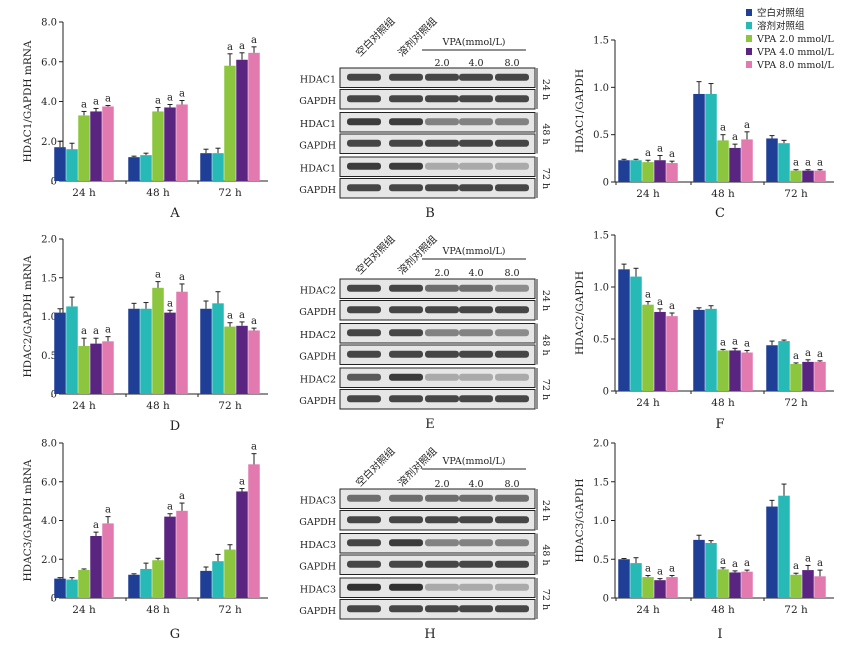  What do you see at coordinates (28, 316) in the screenshot?
I see `y-axis-label: HDAC2/GAPDH mRNA` at bounding box center [28, 316].